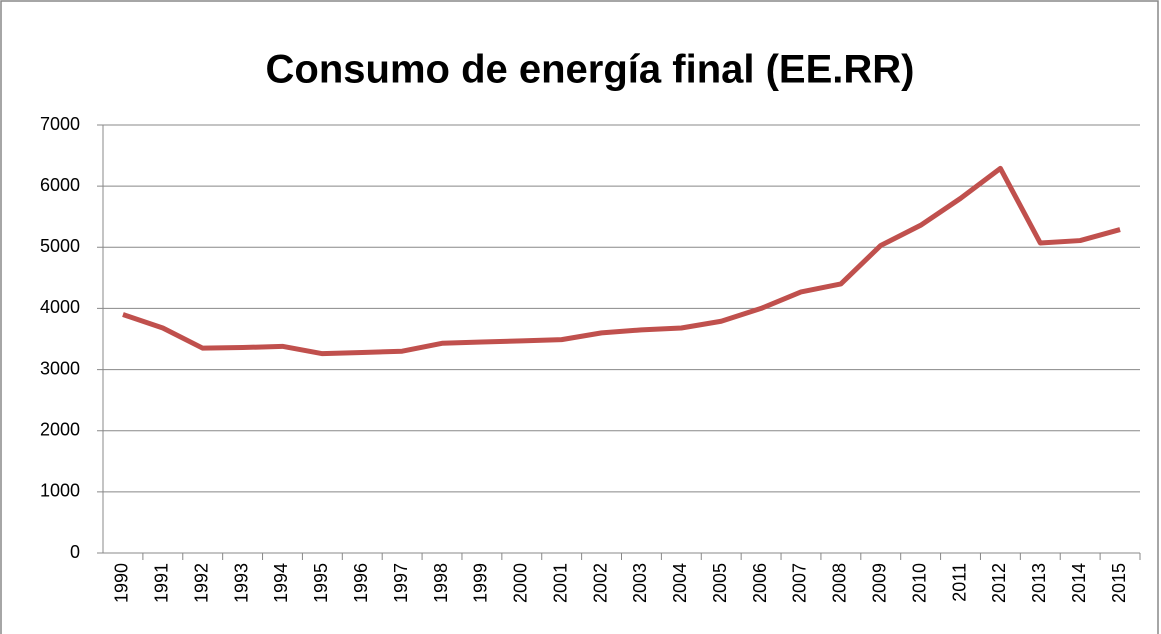  I want to click on x-tick-label: 2012, so click(999, 583).